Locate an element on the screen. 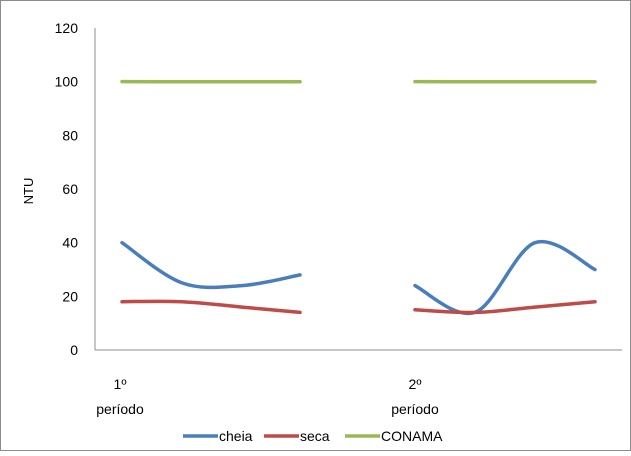  y-tick-label: 20 is located at coordinates (70, 296).